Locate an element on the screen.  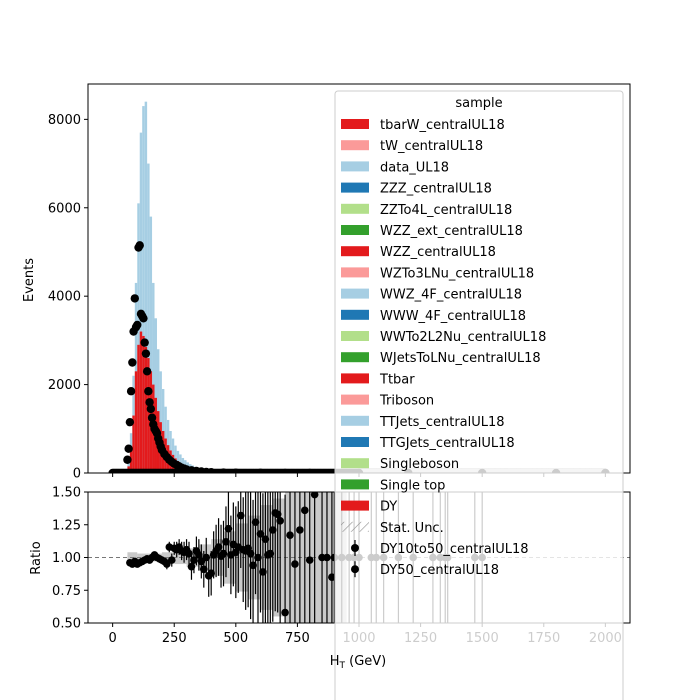
legend-label: Ttbar is located at coordinates (397, 379).